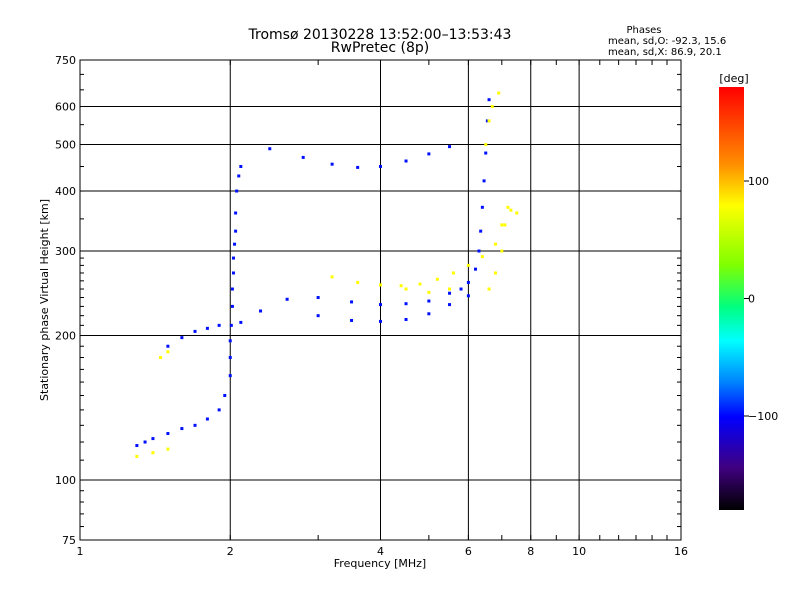  What do you see at coordinates (44, 300) in the screenshot?
I see `y-axis-label: Stationary phase Virtual Height [km]` at bounding box center [44, 300].